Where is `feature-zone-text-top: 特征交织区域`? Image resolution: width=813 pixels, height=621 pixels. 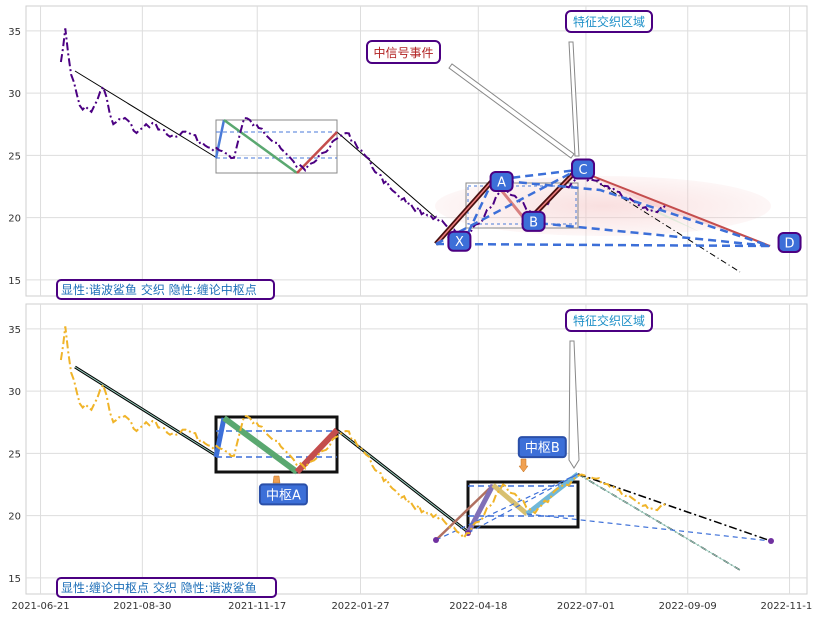 feature-zone-text-top: 特征交织区域 is located at coordinates (609, 21).